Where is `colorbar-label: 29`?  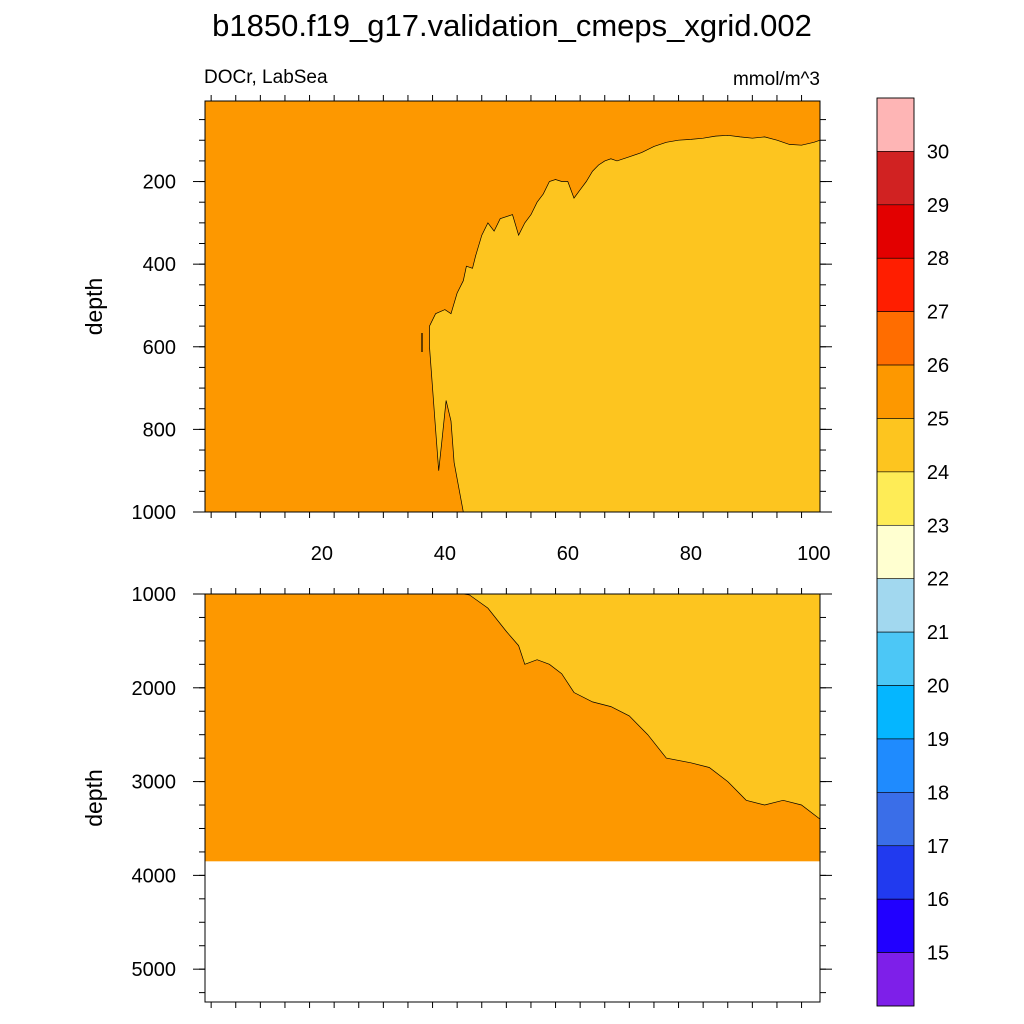
colorbar-label: 29 is located at coordinates (938, 206).